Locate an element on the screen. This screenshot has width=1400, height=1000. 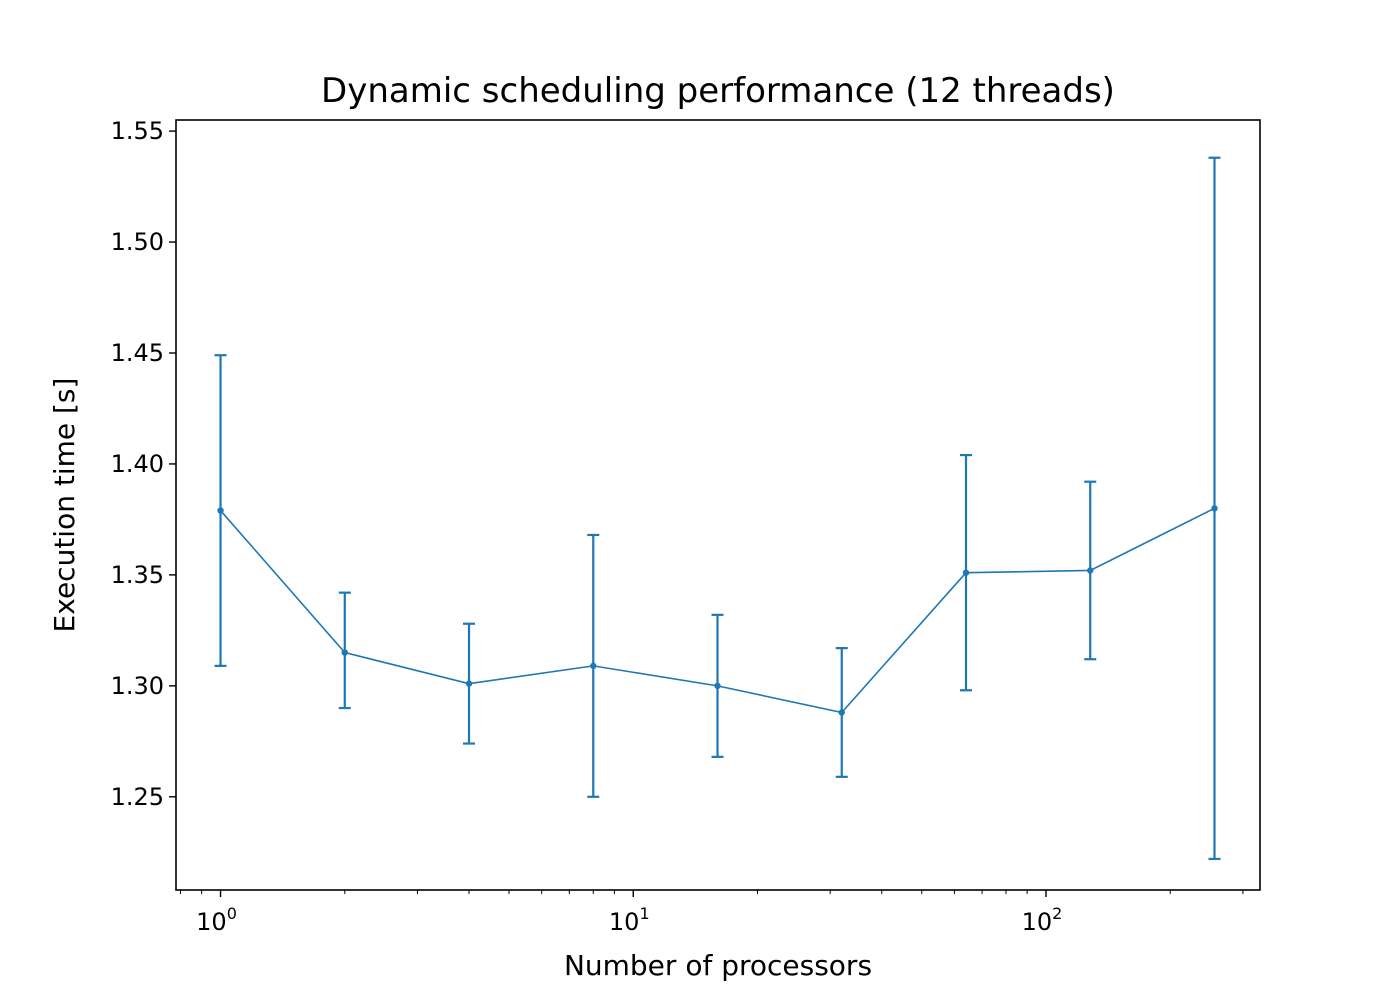
y-tick-label: 1.25 is located at coordinates (137, 797).